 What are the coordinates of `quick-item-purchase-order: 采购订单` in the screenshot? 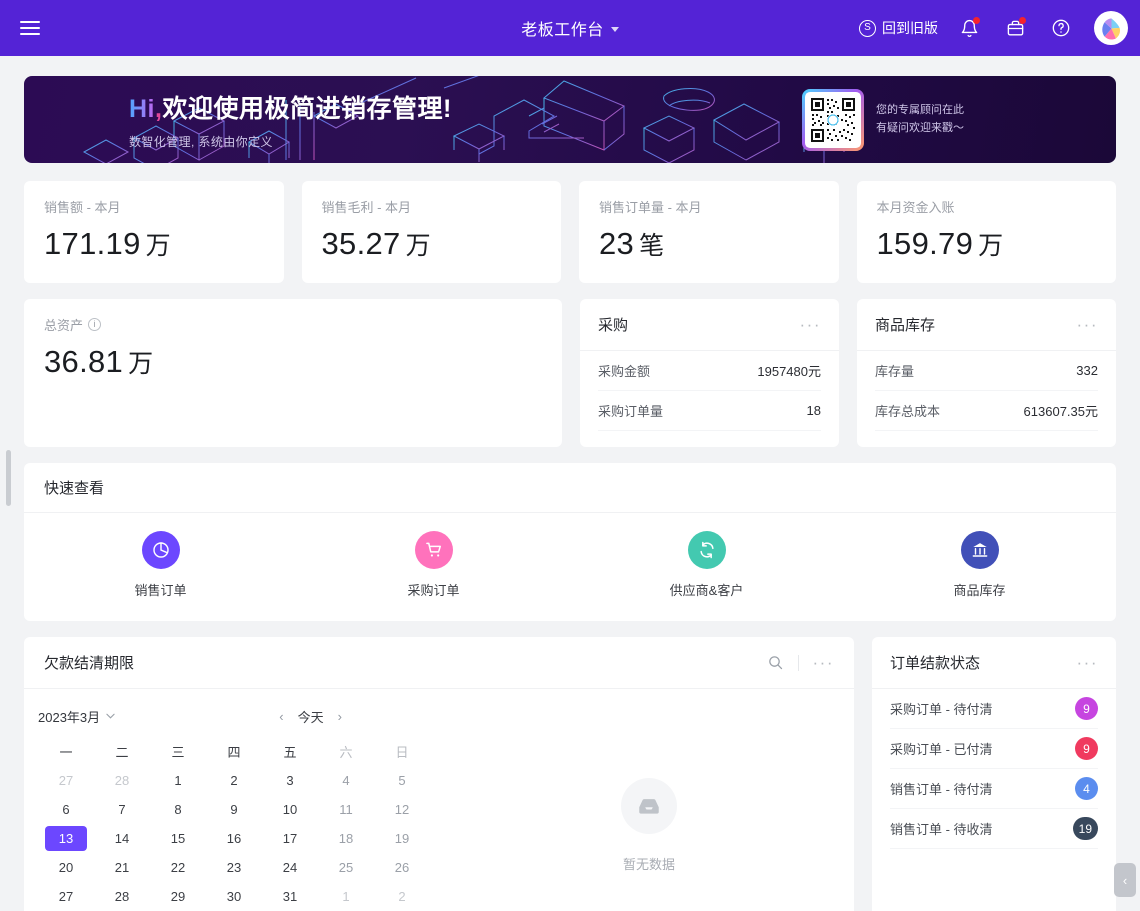 It's located at (433, 565).